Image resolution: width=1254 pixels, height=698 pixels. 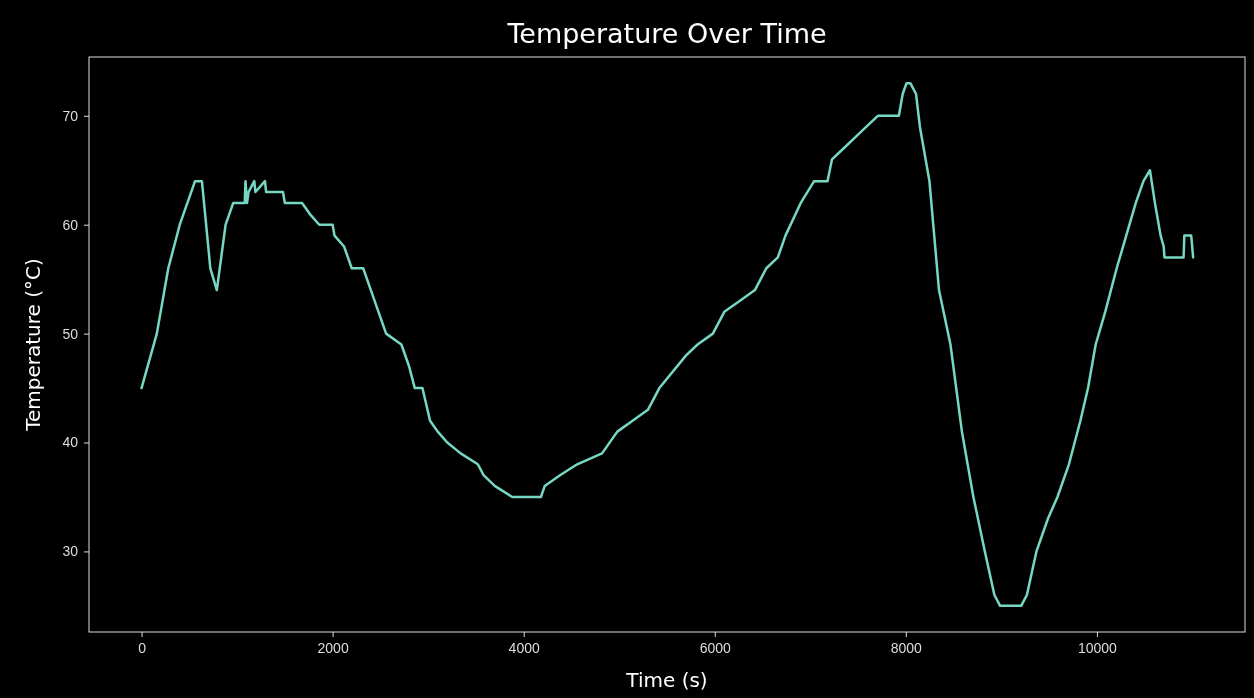 I want to click on y-axis-title: Temperature (°C), so click(x=33, y=345).